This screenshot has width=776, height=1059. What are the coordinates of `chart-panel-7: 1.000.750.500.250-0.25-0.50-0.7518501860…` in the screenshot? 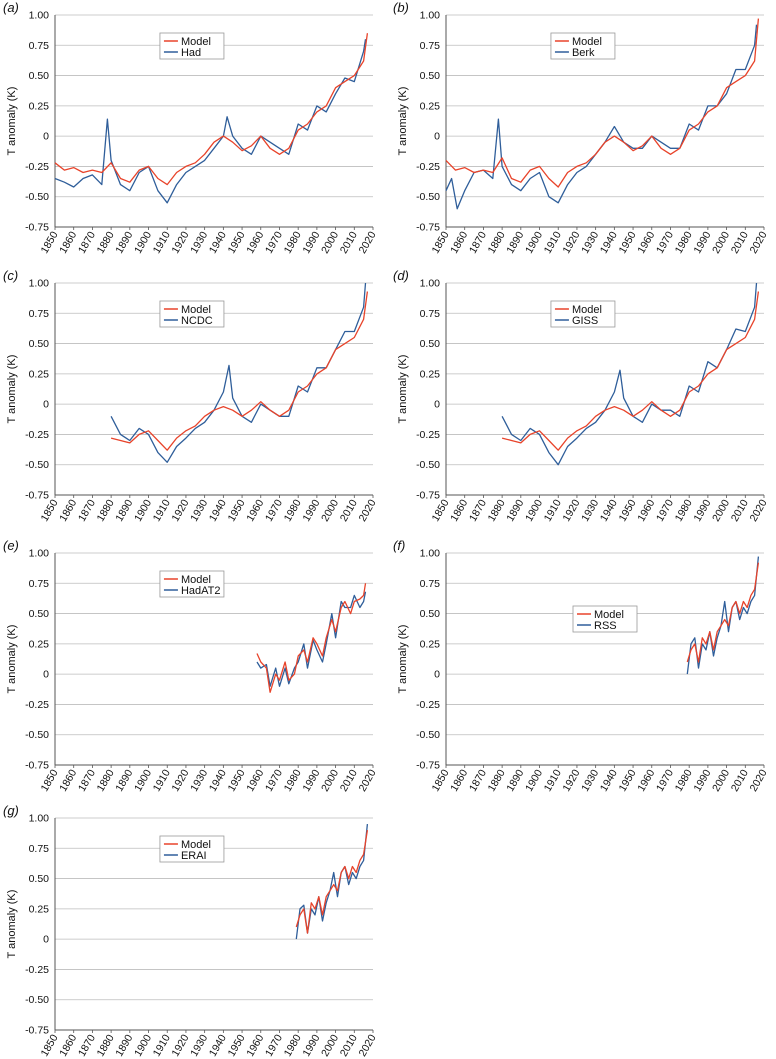 It's located at (191, 931).